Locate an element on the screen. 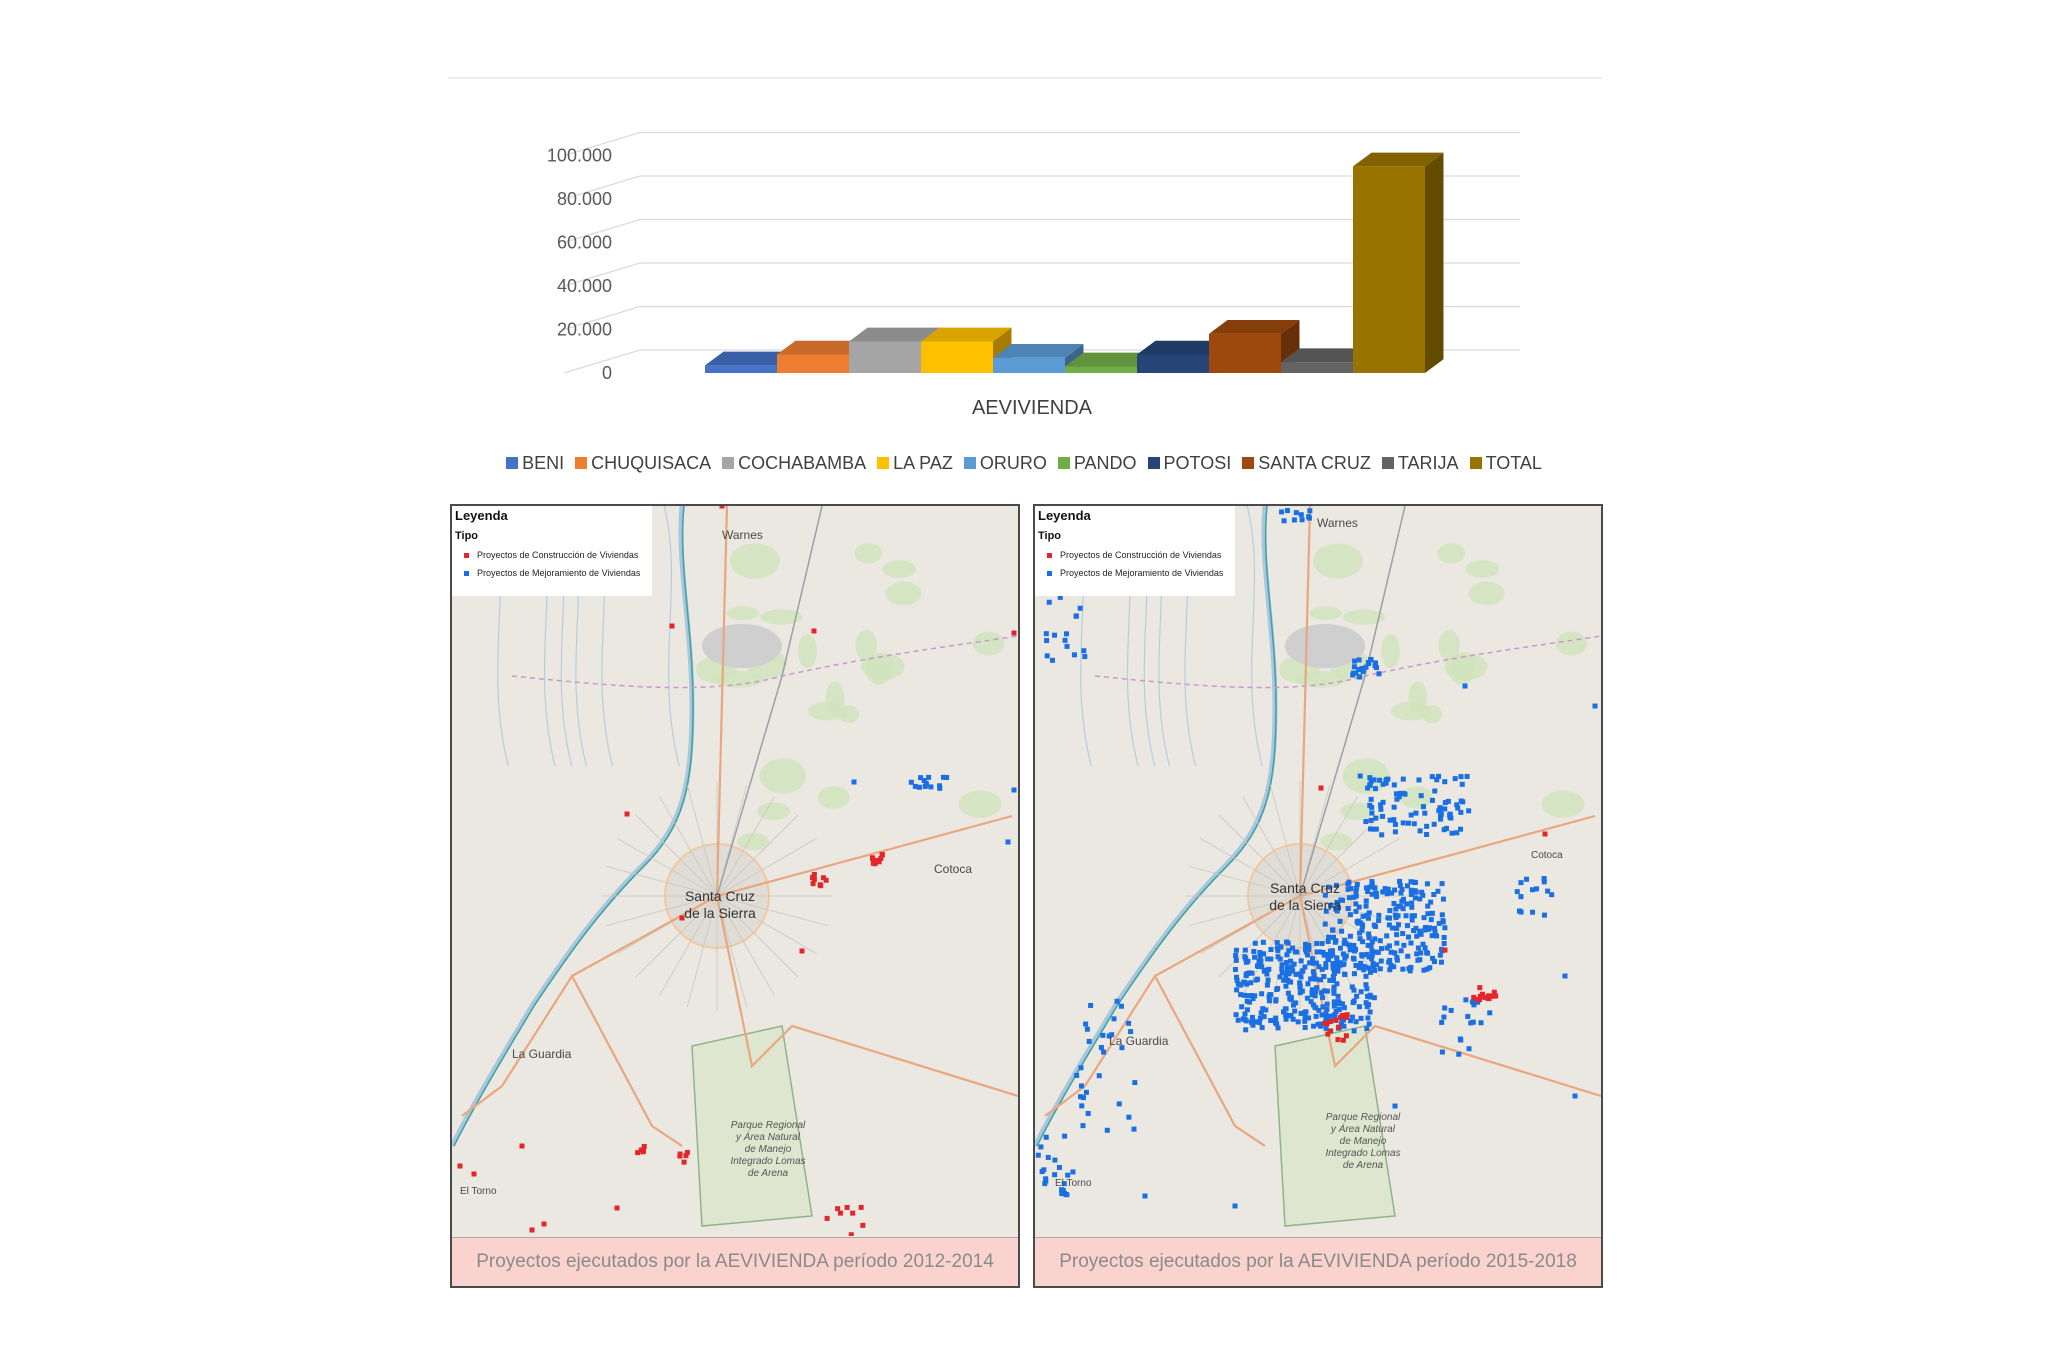 The width and height of the screenshot is (2048, 1365). legend-swatch is located at coordinates (728, 463).